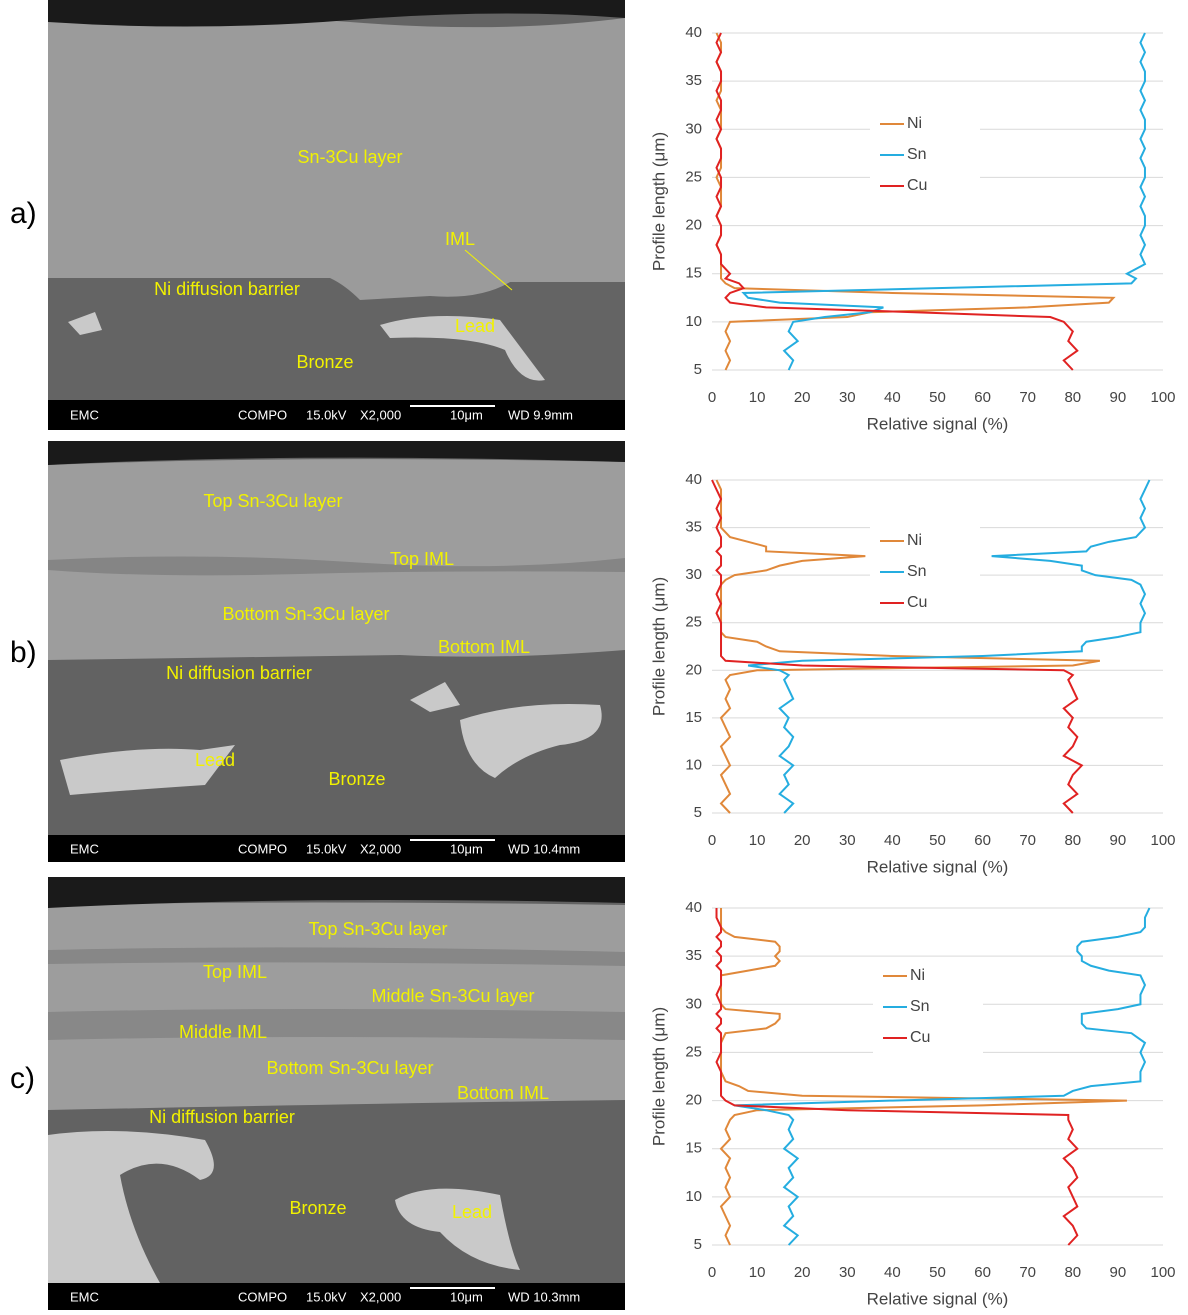  Describe the element at coordinates (223, 1032) in the screenshot. I see `annotation: Middle IML` at that location.